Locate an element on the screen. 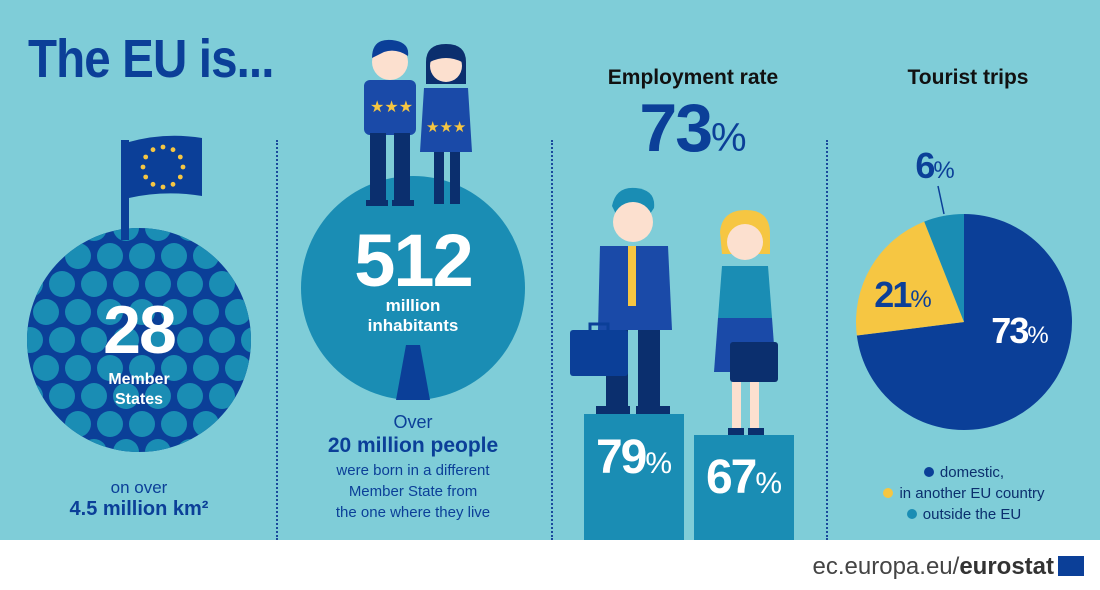  legend-eu-country: in another EU country is located at coordinates (964, 495).